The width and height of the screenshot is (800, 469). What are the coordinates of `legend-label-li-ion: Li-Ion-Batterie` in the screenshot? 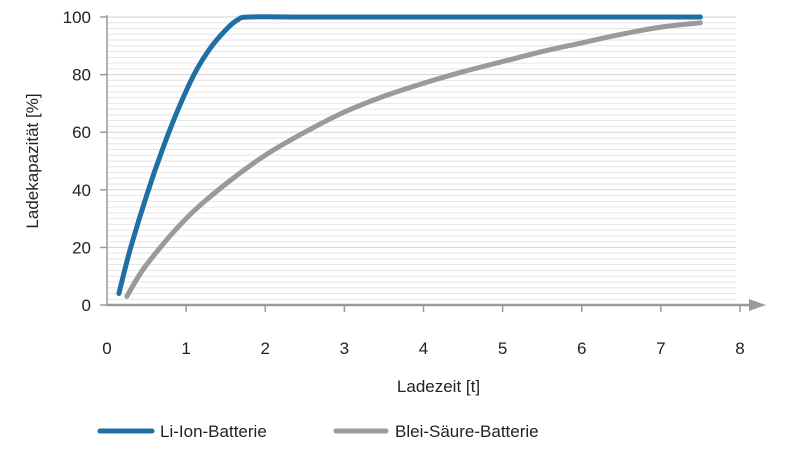 It's located at (213, 431).